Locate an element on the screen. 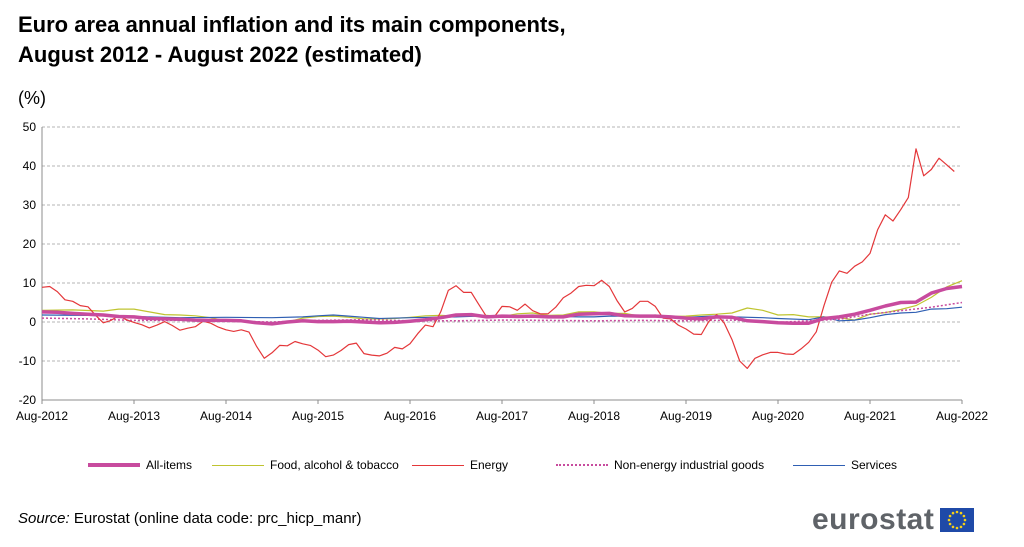 The height and width of the screenshot is (547, 1024). x-tick-label: Aug-2013 is located at coordinates (134, 416).